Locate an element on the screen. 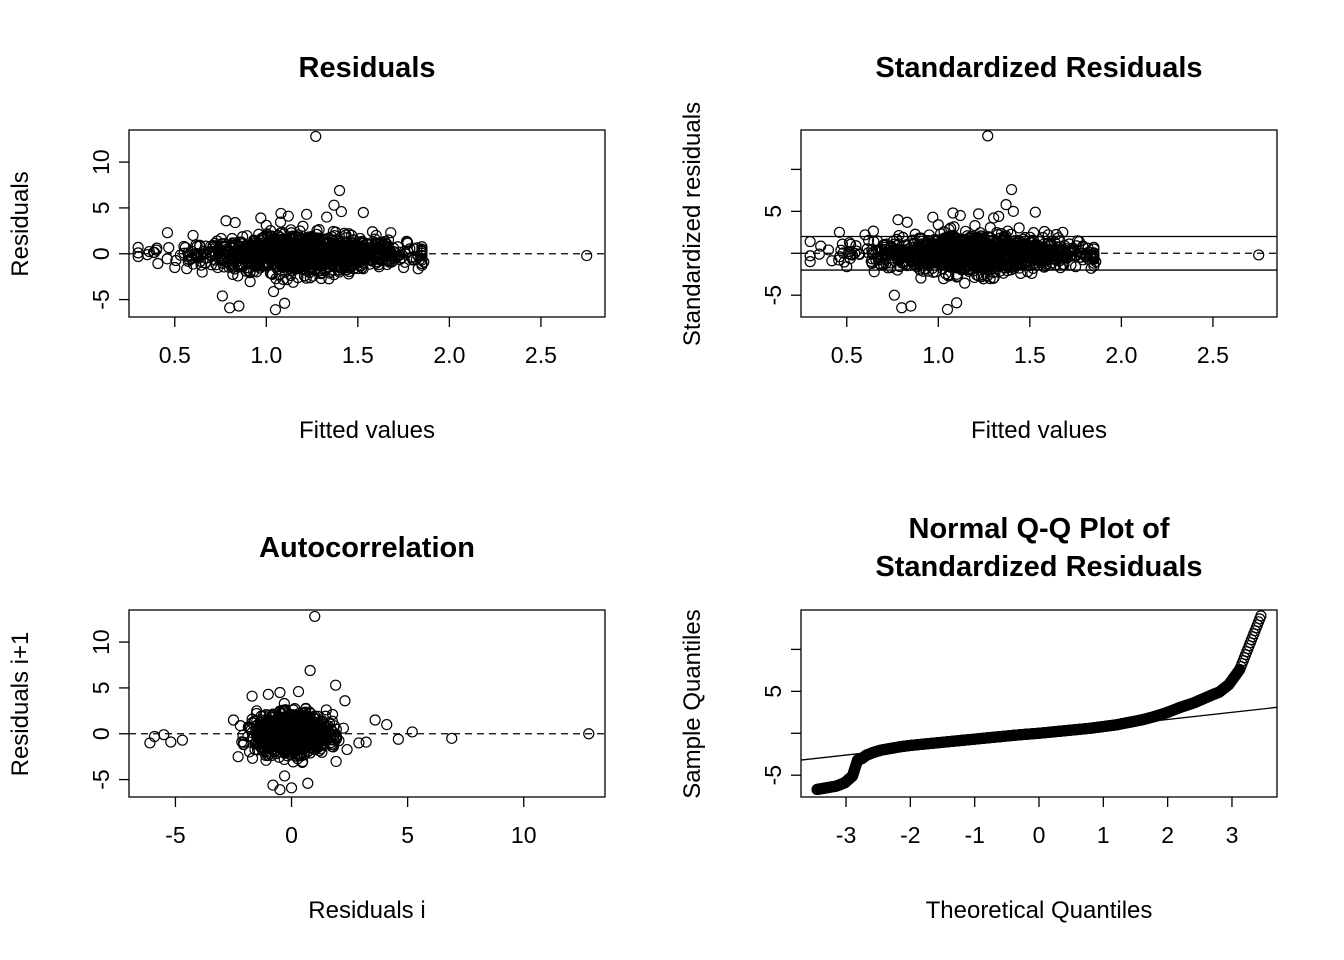 The image size is (1344, 960). y-tick-label: 5 is located at coordinates (773, 691).